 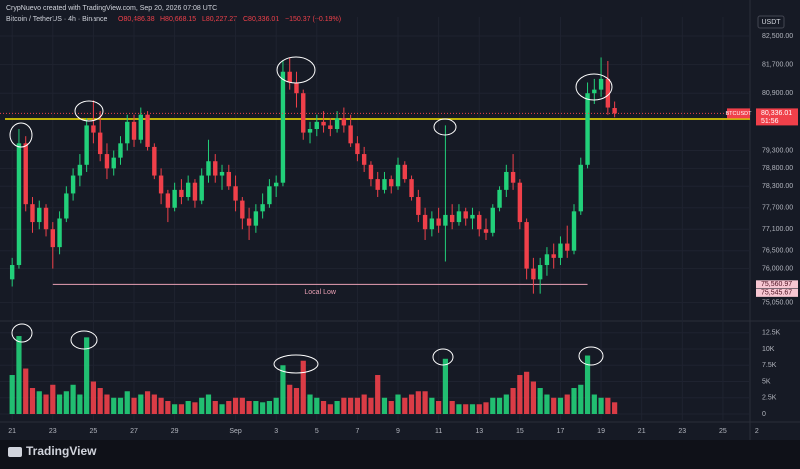 I want to click on x-tick-label: 7, so click(x=357, y=431).